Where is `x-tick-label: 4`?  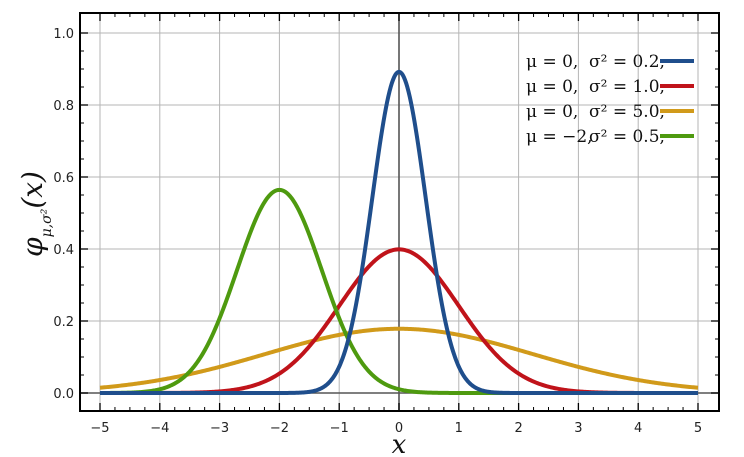 x-tick-label: 4 is located at coordinates (638, 428).